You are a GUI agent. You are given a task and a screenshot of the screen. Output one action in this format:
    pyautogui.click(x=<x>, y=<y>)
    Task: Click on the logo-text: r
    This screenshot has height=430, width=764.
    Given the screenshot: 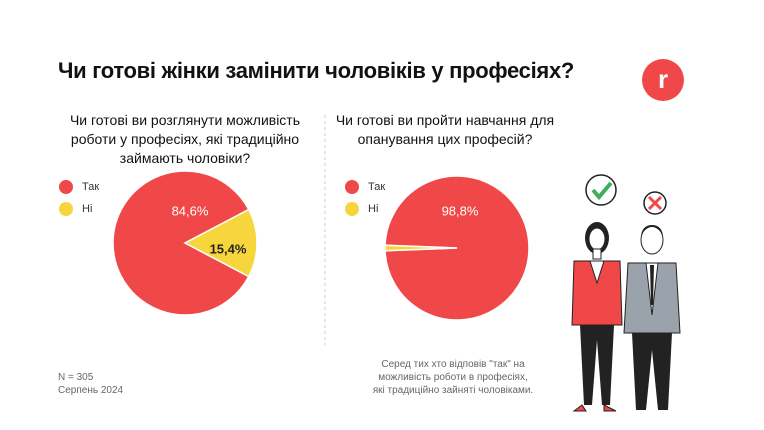 What is the action you would take?
    pyautogui.click(x=663, y=79)
    